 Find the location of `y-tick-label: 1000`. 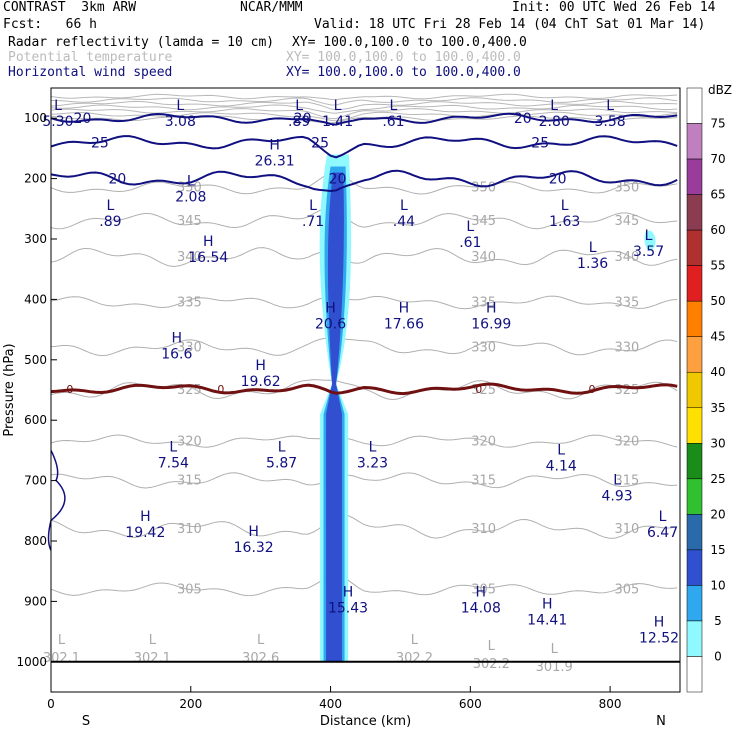

y-tick-label: 1000 is located at coordinates (31, 662).